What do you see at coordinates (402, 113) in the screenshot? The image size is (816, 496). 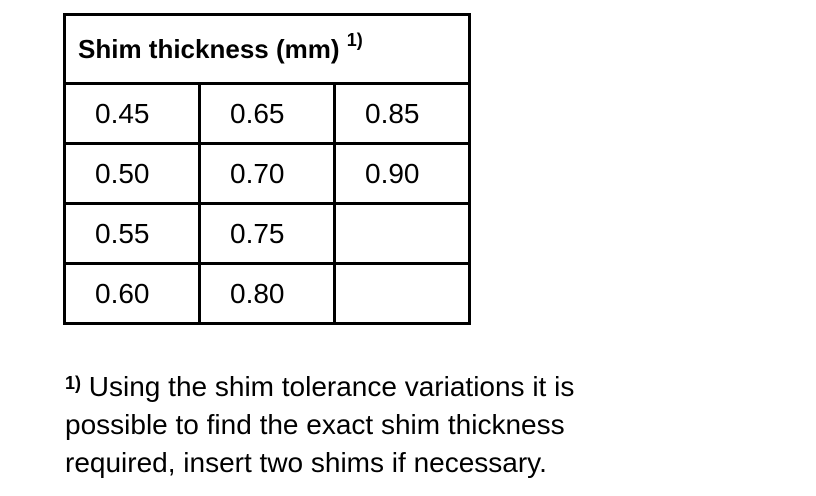 I see `table-cell: 0.85` at bounding box center [402, 113].